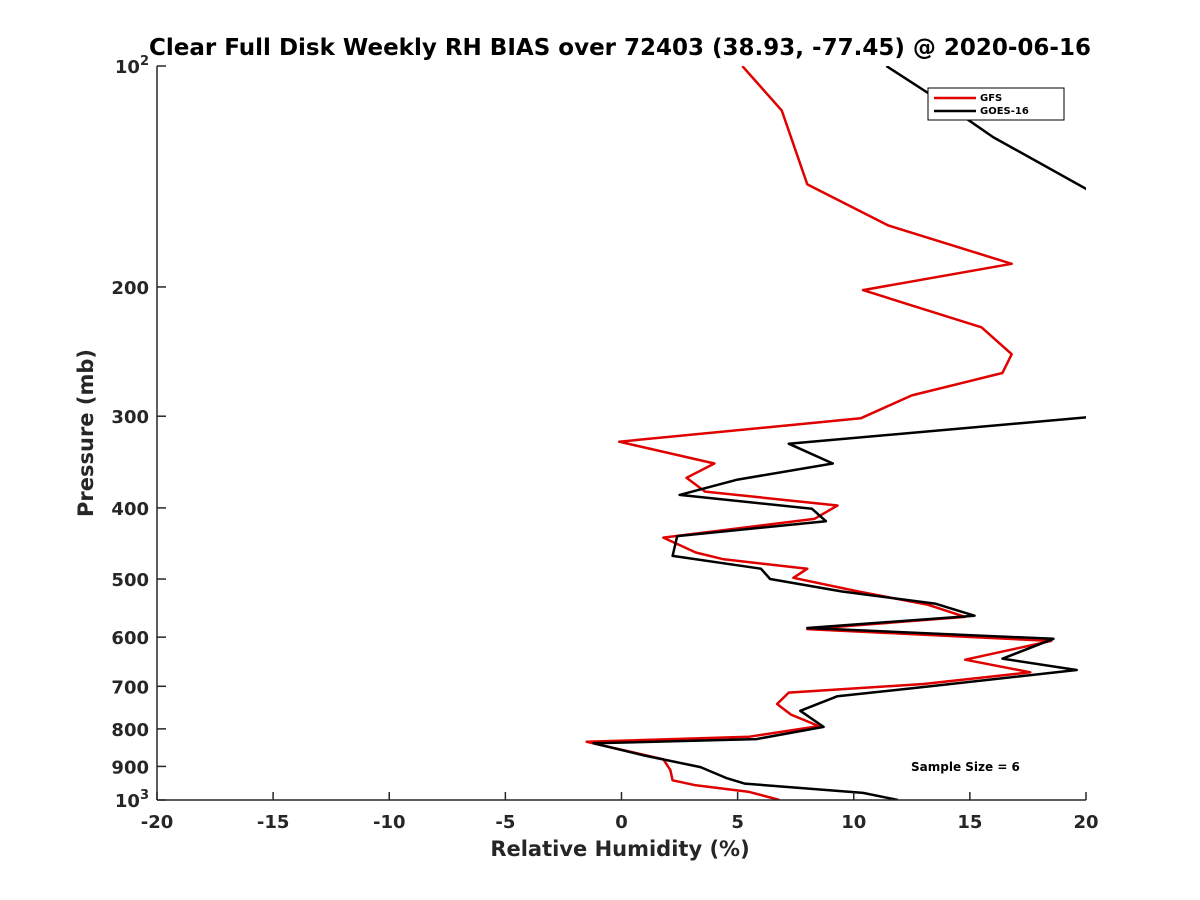 This screenshot has width=1200, height=900. What do you see at coordinates (132, 800) in the screenshot?
I see `y-tick-label: 10³` at bounding box center [132, 800].